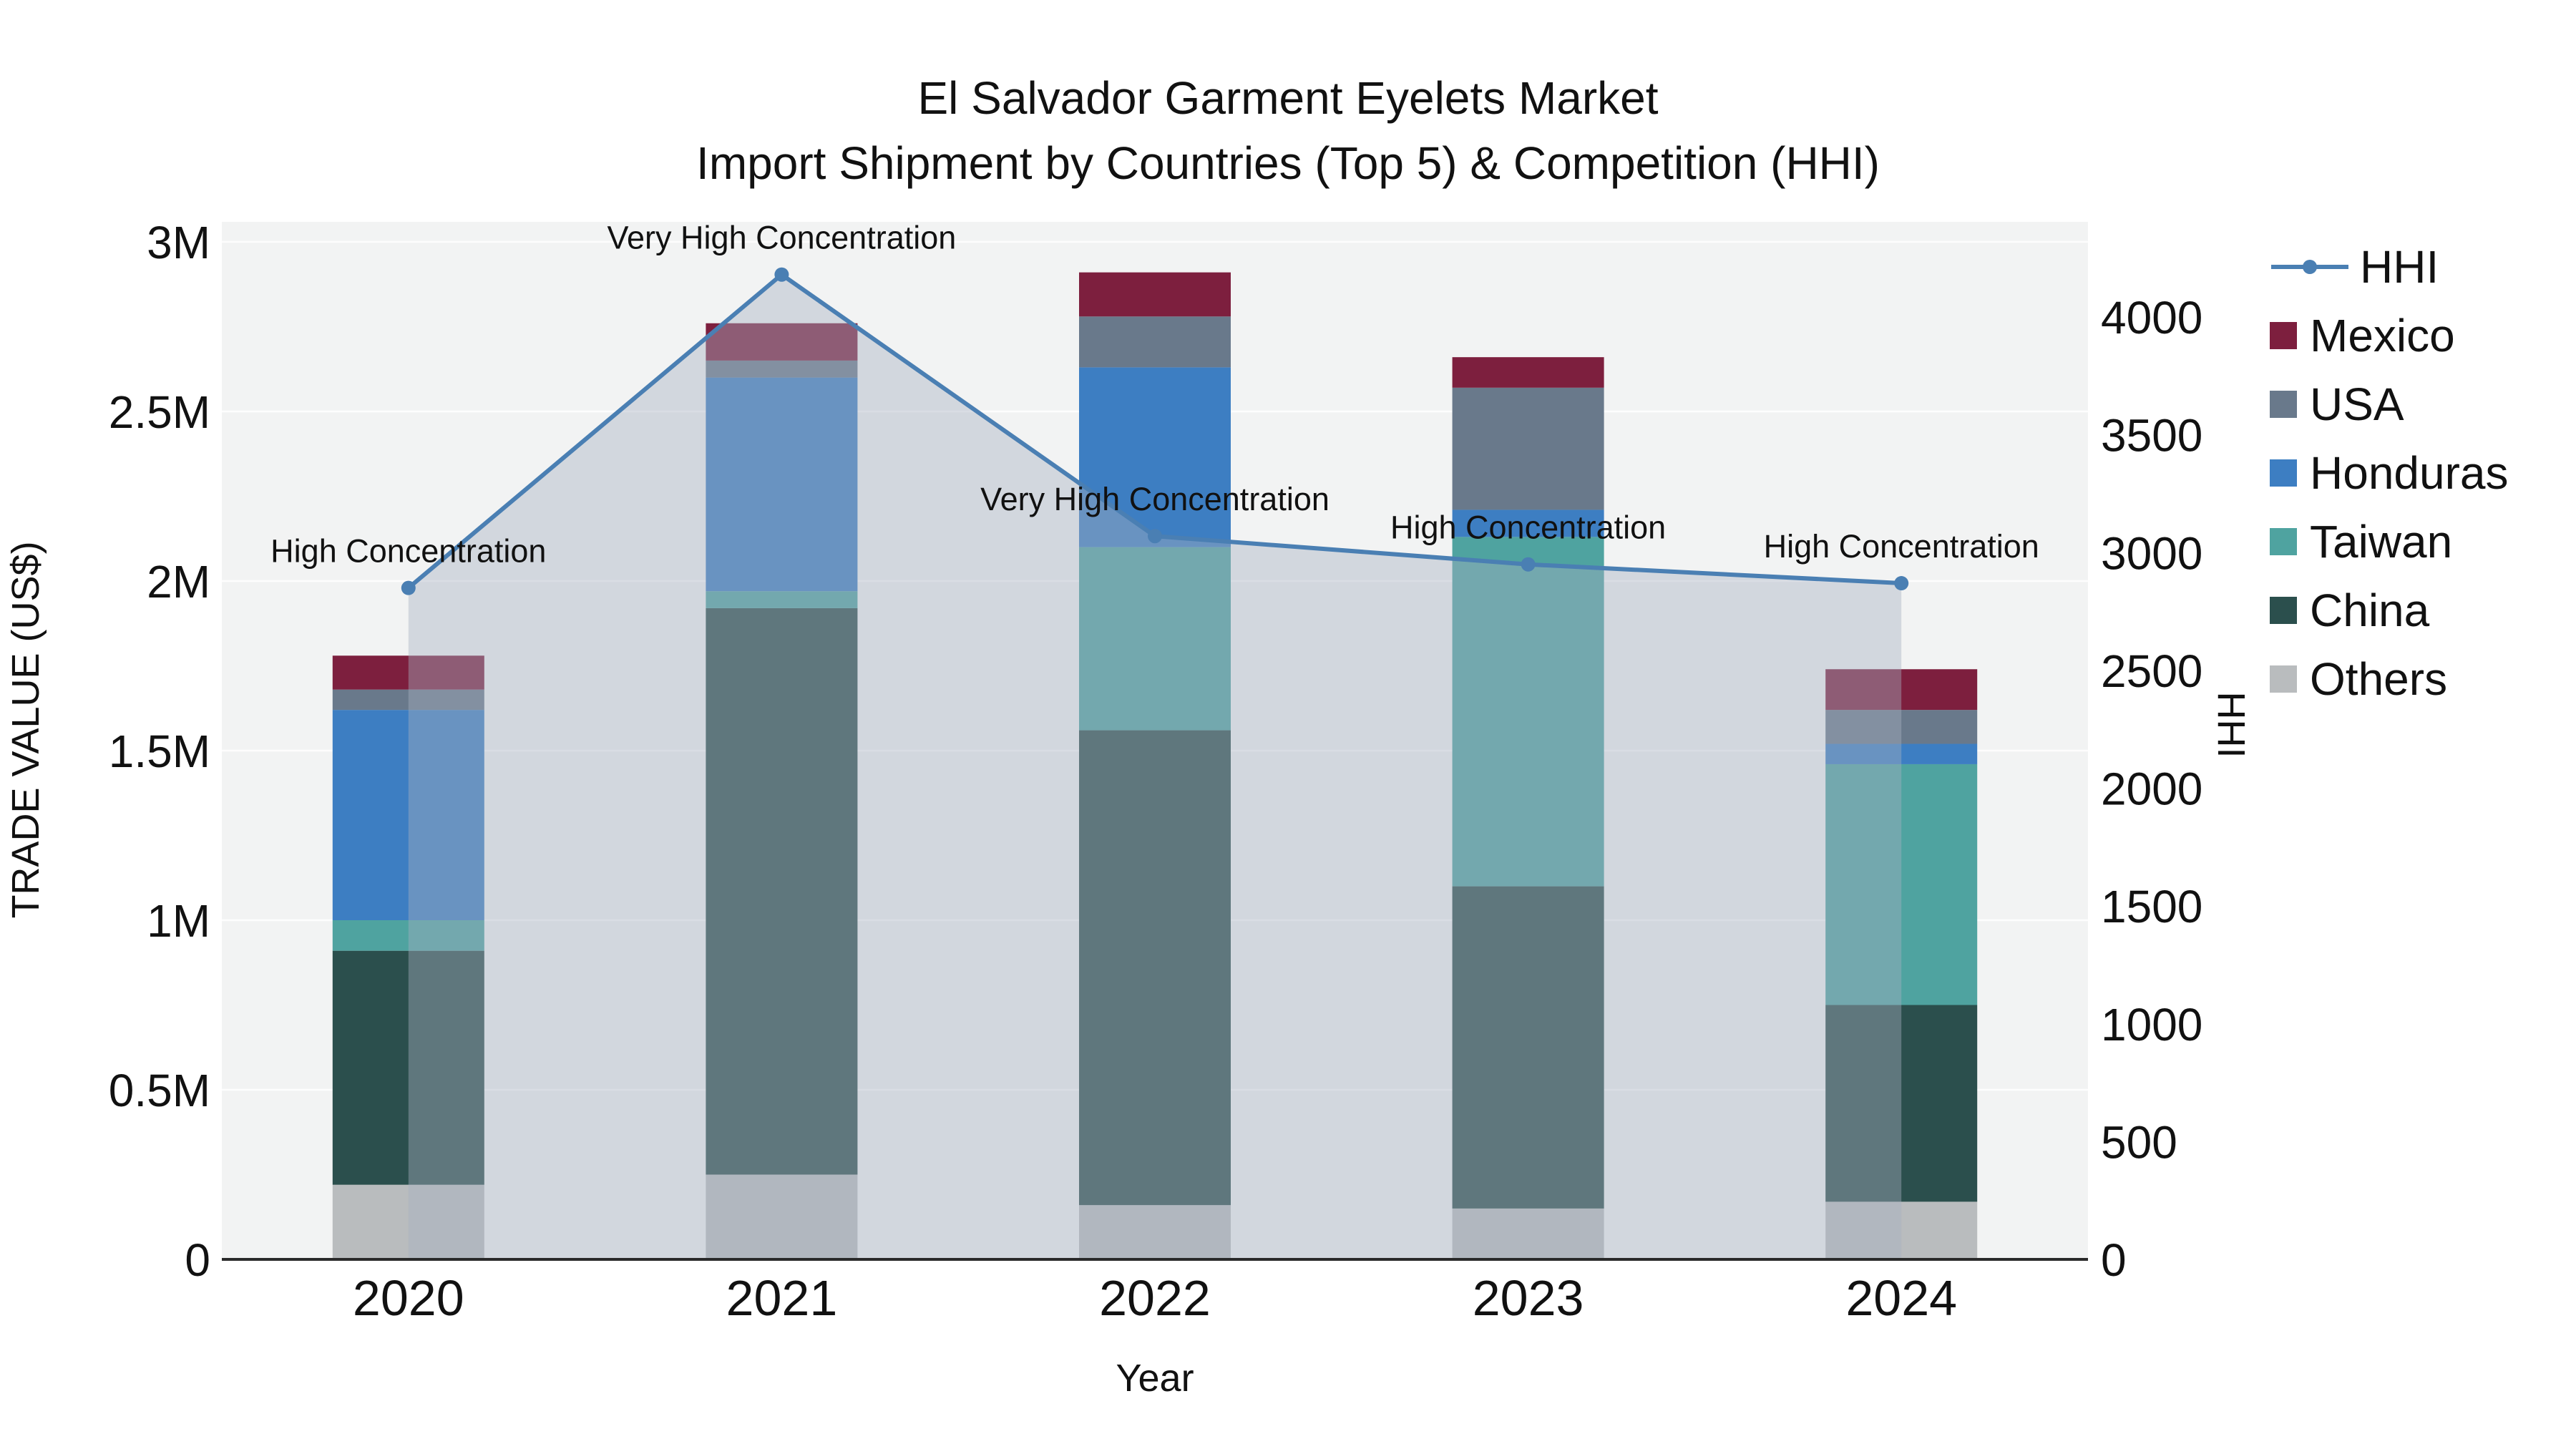  What do you see at coordinates (1529, 564) in the screenshot?
I see `hhi-marker-2023` at bounding box center [1529, 564].